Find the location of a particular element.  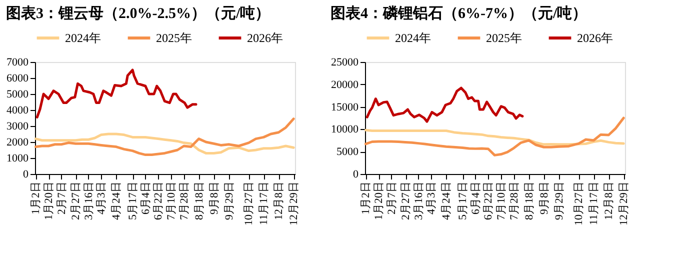

chart-title: 图表4：磷锂铝石（6%-7%）（元/吨） is located at coordinates (459, 13).